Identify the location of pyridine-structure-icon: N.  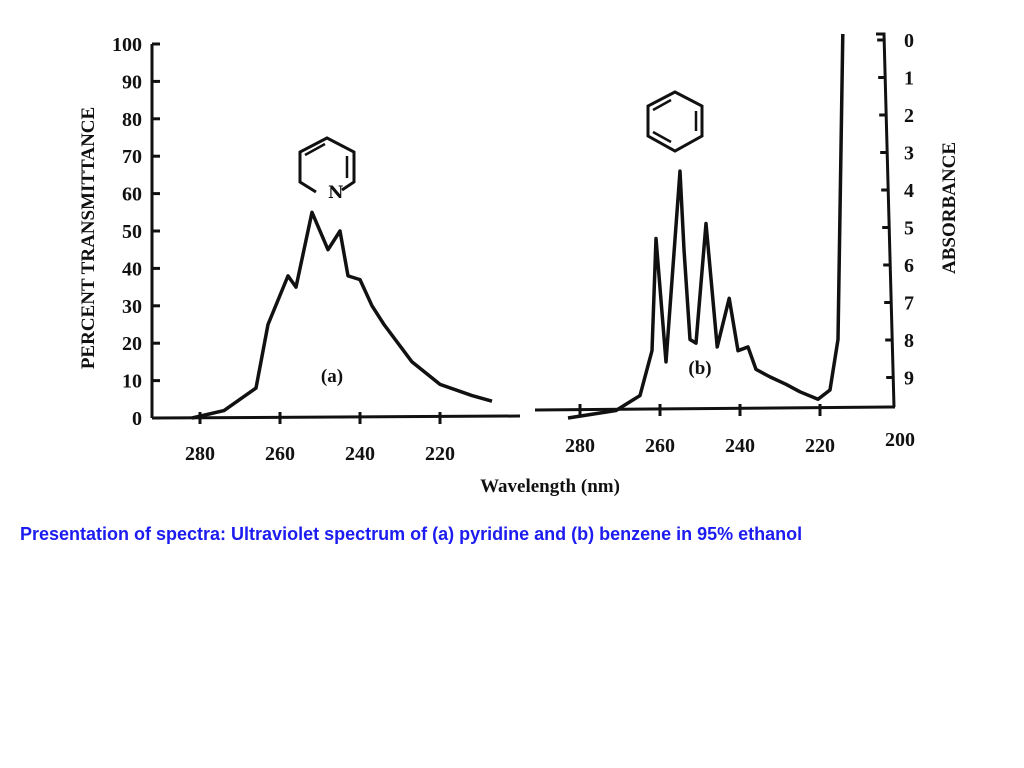
(327, 169).